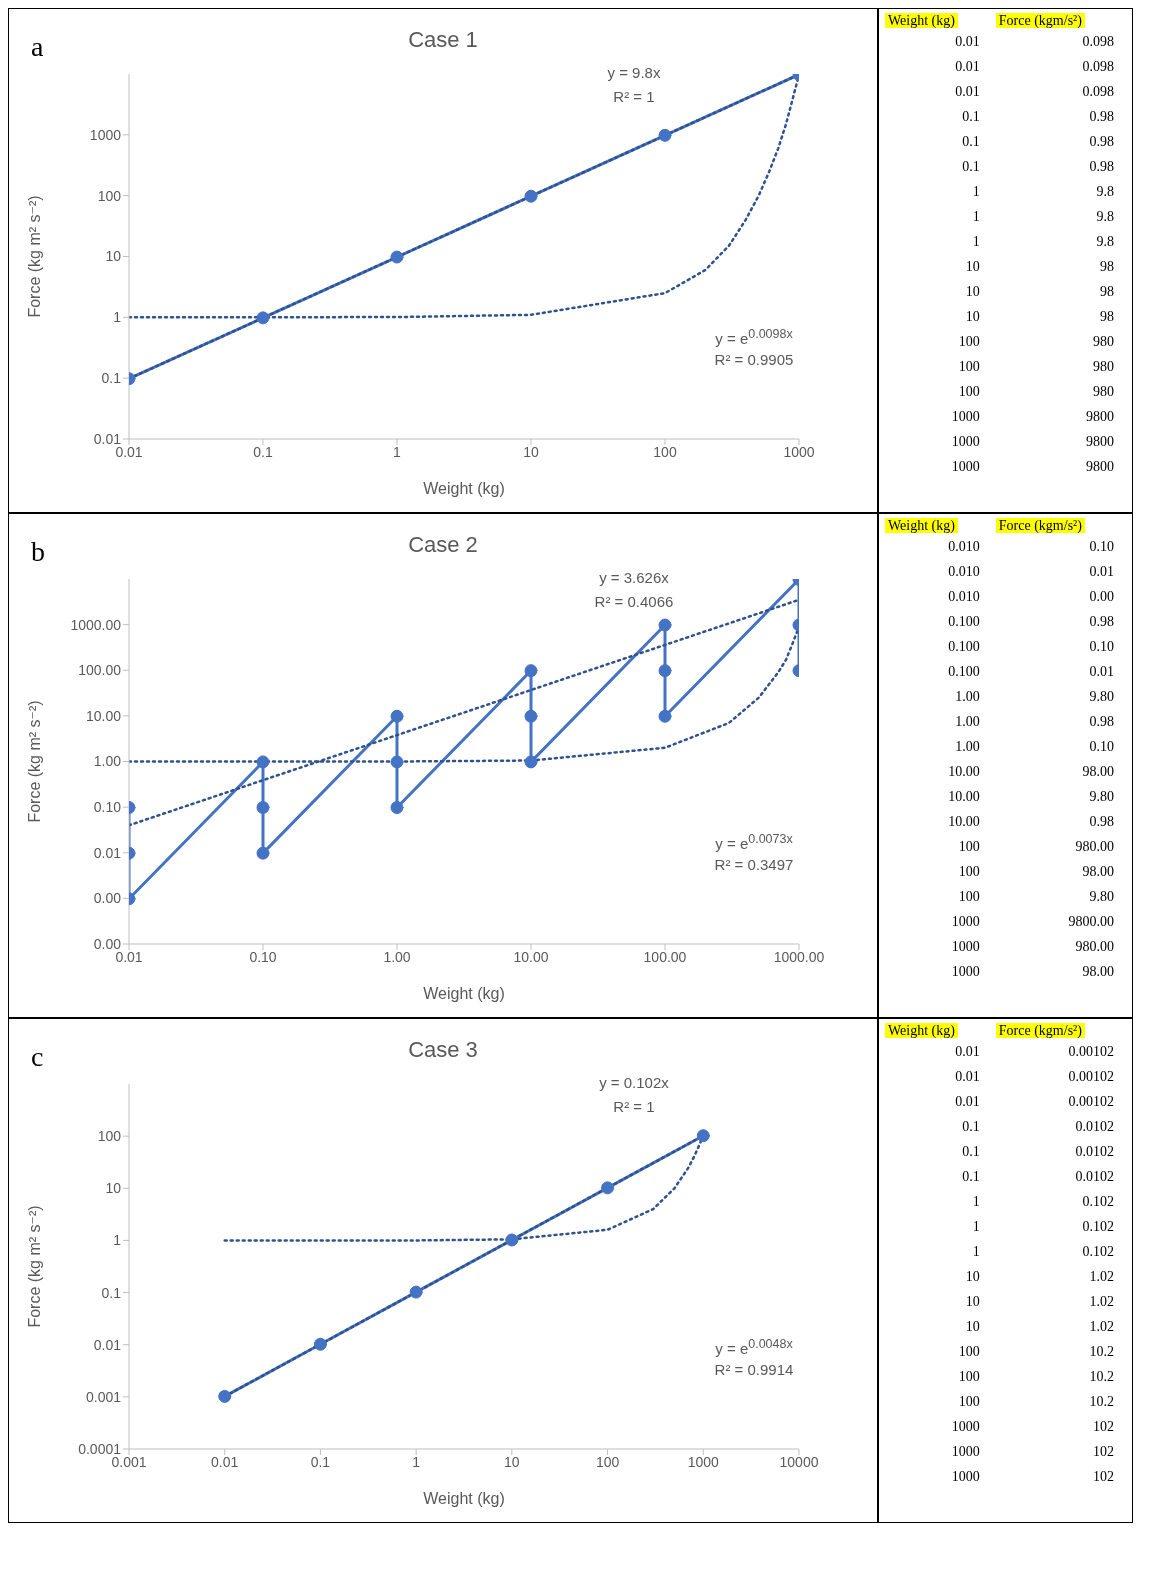 This screenshot has width=1161, height=1590. I want to click on annotation: y = 0.102x, so click(634, 1082).